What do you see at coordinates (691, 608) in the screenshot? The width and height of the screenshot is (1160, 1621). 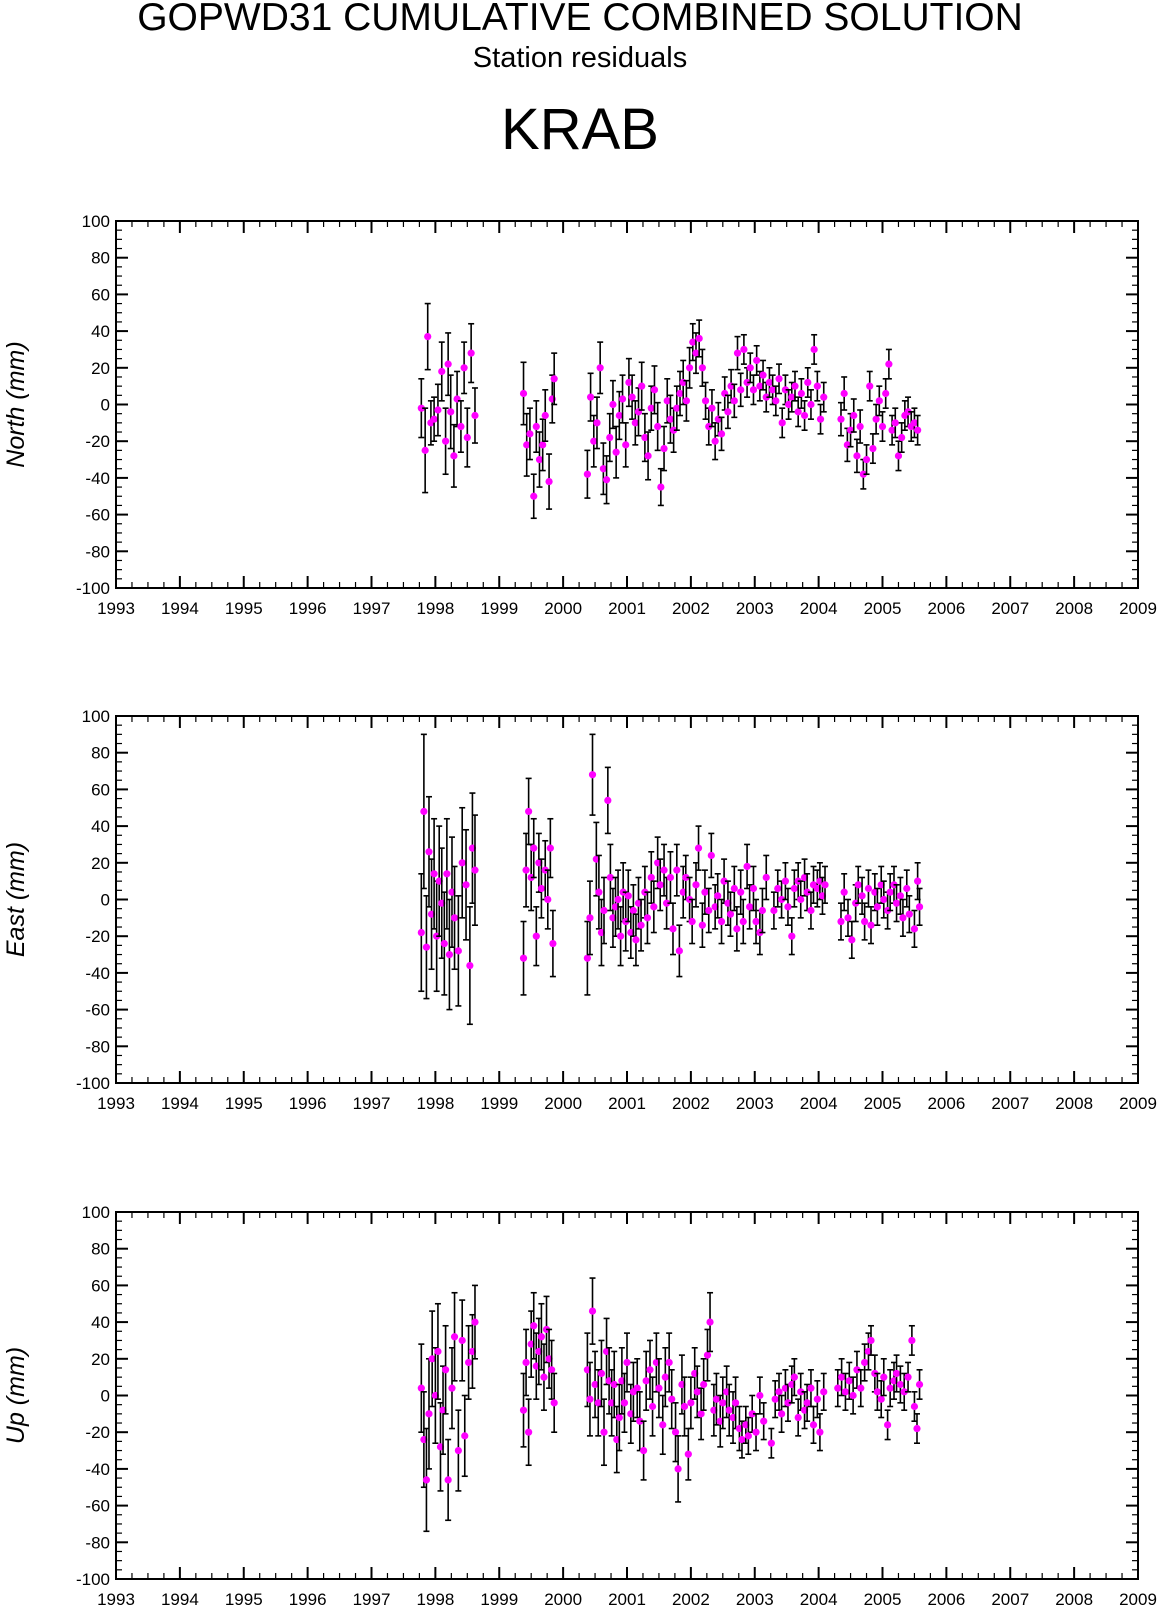 I see `x-tick-label: 2002` at bounding box center [691, 608].